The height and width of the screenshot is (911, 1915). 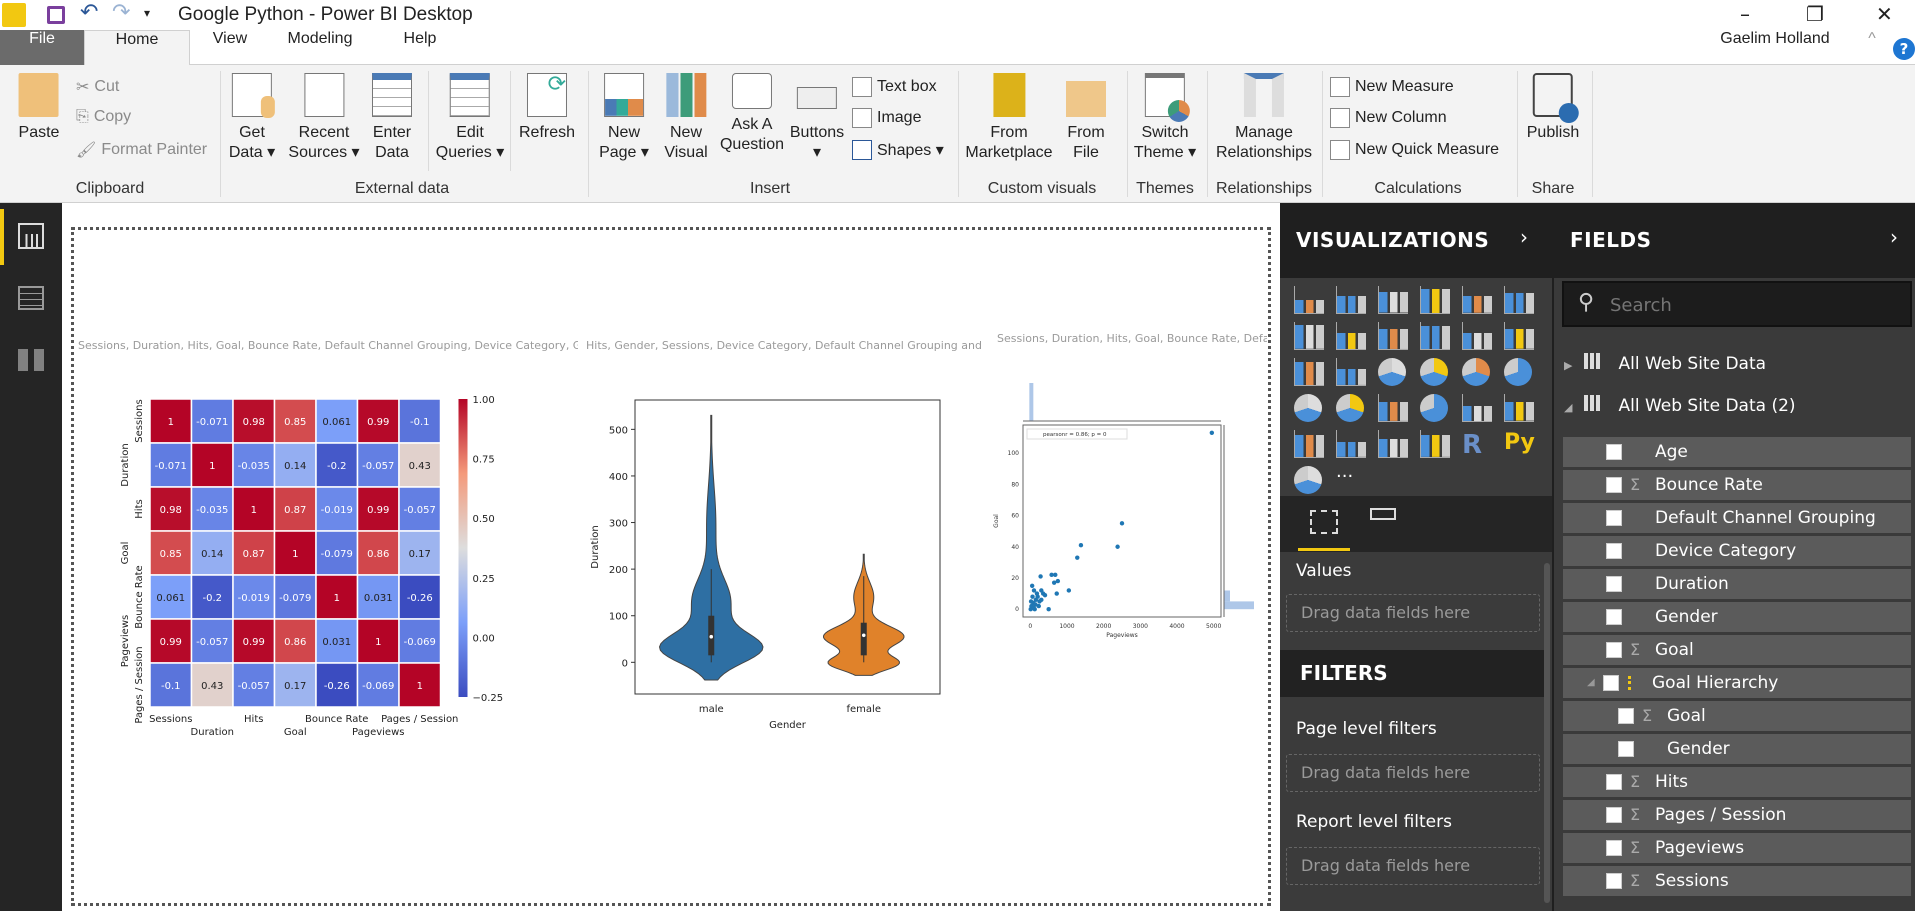 What do you see at coordinates (1553, 108) in the screenshot?
I see `publish-button: Publish` at bounding box center [1553, 108].